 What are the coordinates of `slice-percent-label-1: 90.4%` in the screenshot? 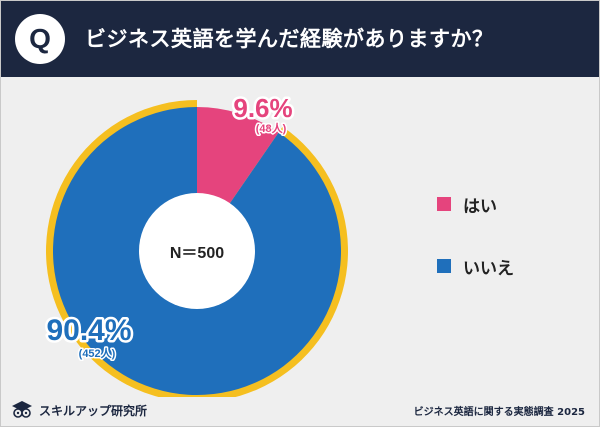 It's located at (88, 330).